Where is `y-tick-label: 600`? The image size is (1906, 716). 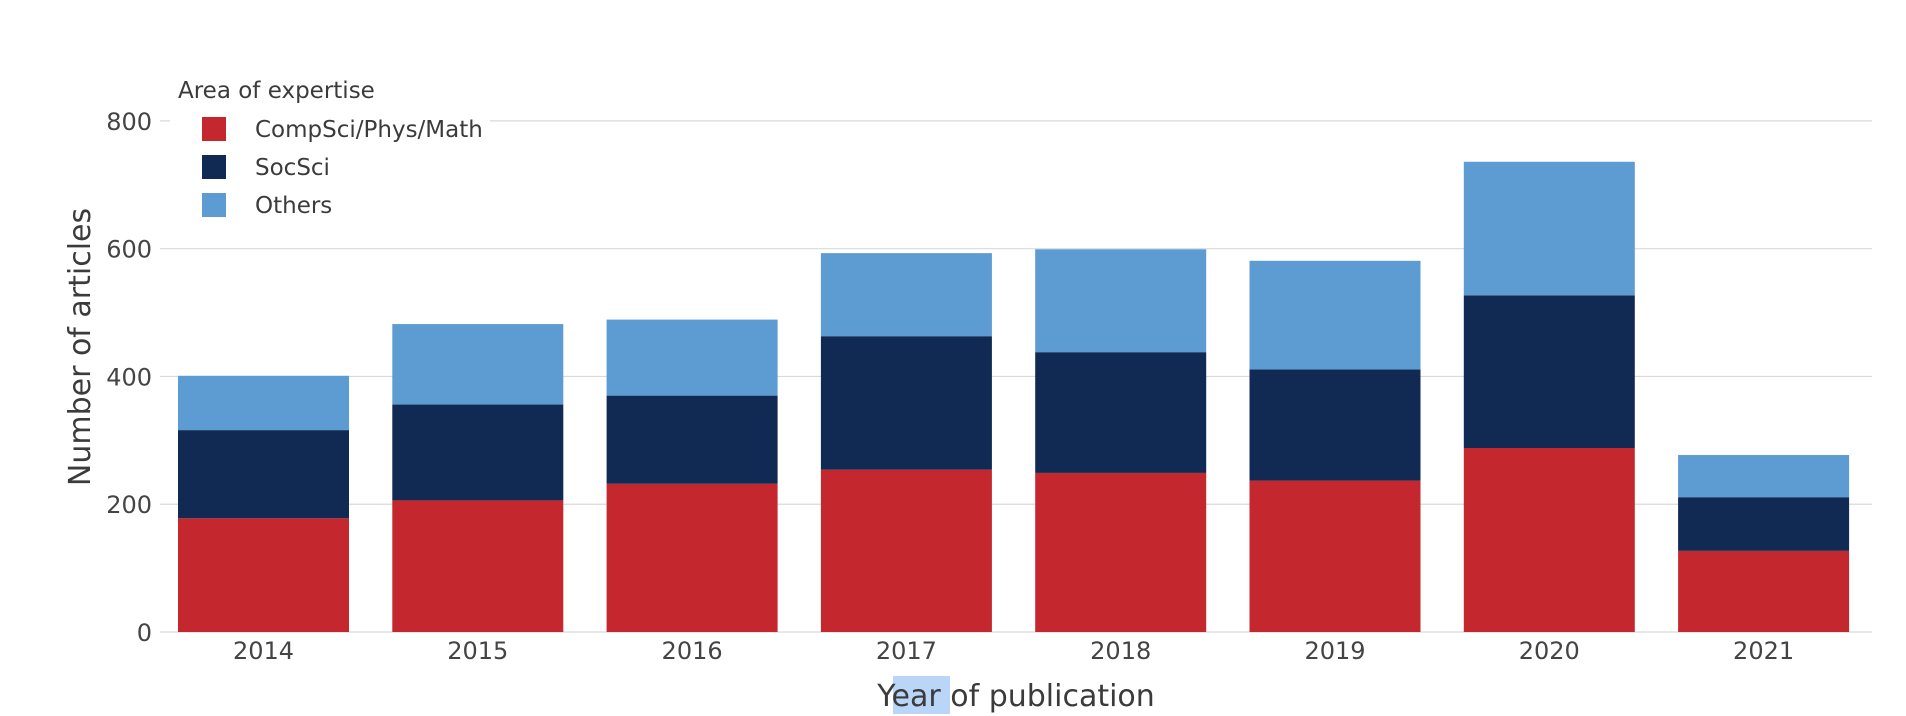
y-tick-label: 600 is located at coordinates (129, 250).